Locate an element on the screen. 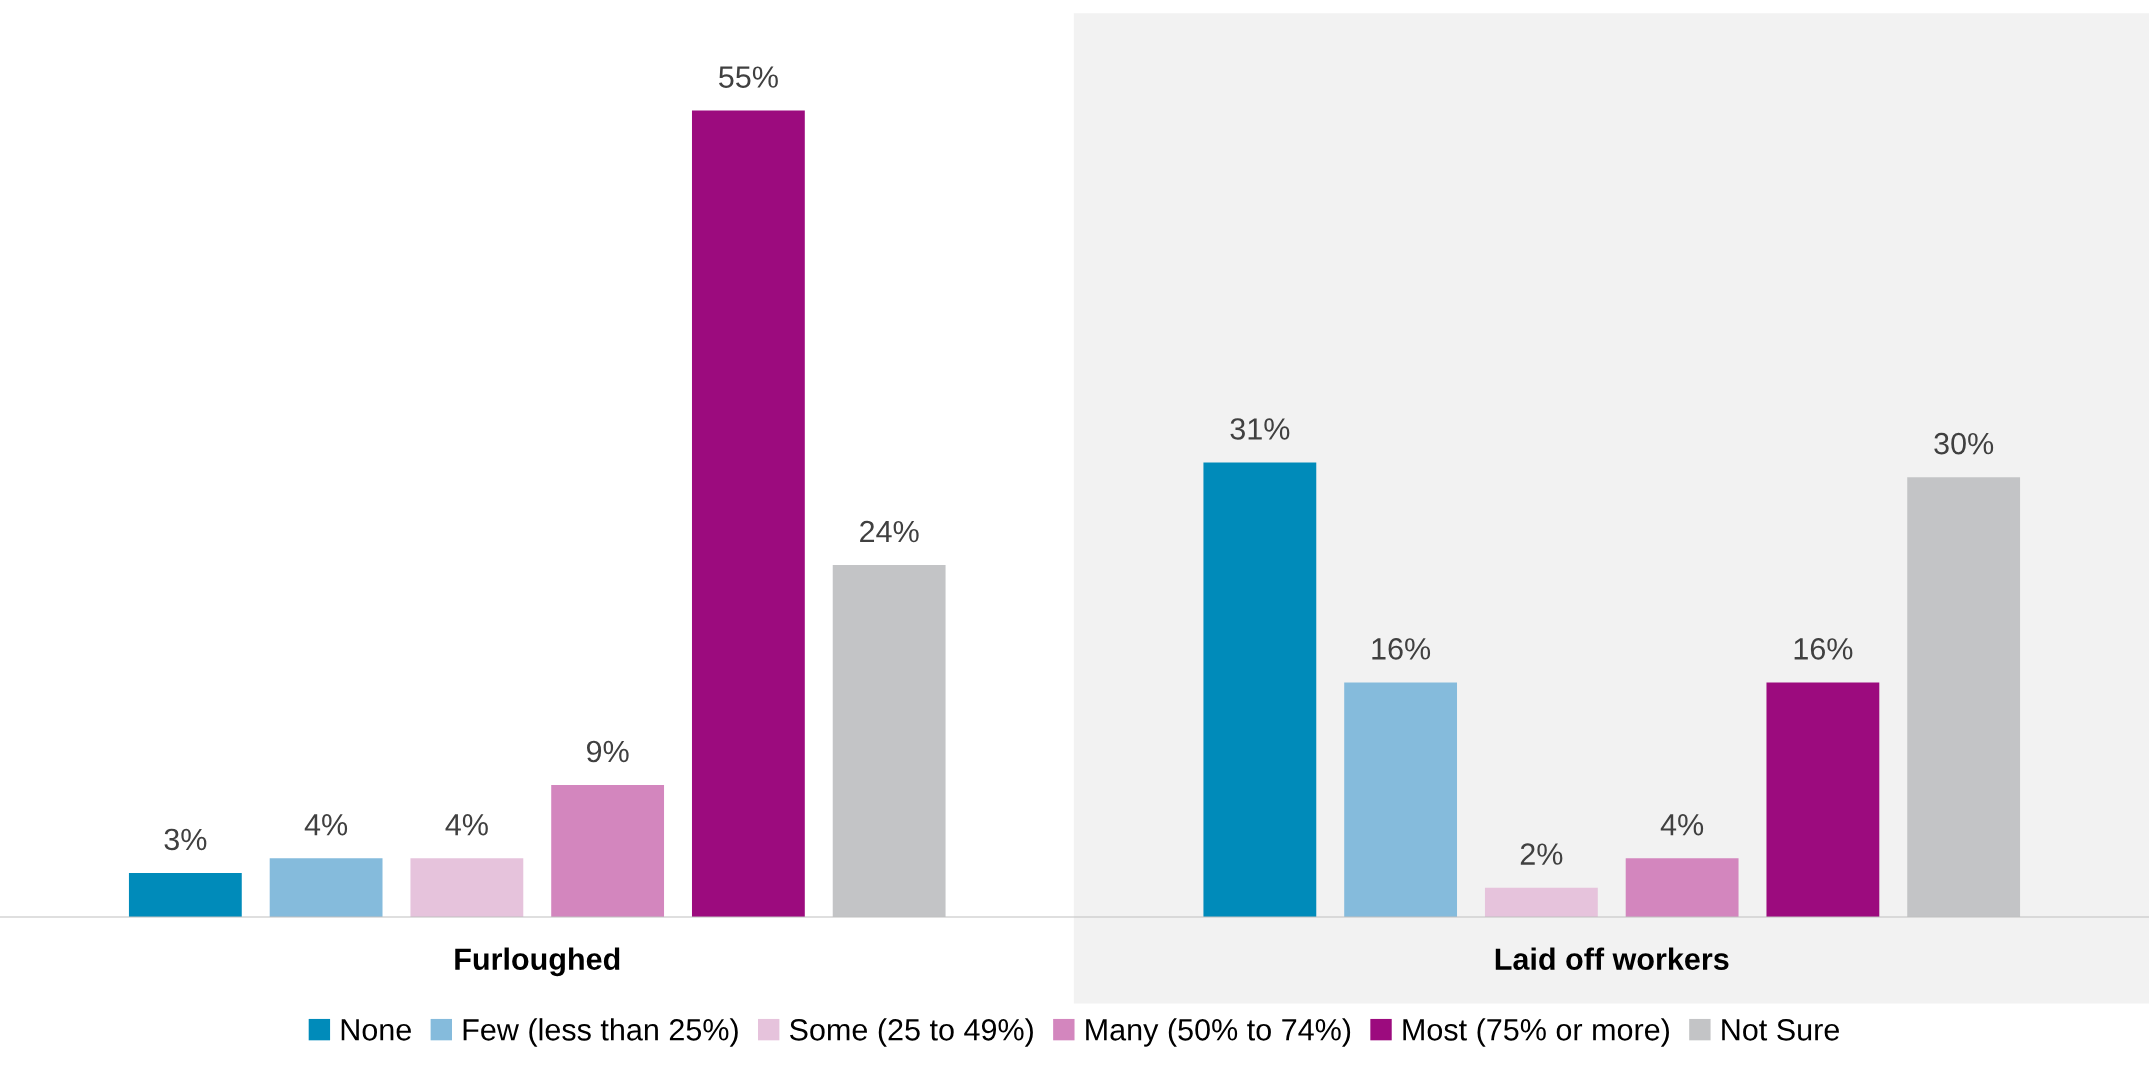 This screenshot has height=1065, width=2149. x-tick-label: Laid off workers is located at coordinates (1612, 958).